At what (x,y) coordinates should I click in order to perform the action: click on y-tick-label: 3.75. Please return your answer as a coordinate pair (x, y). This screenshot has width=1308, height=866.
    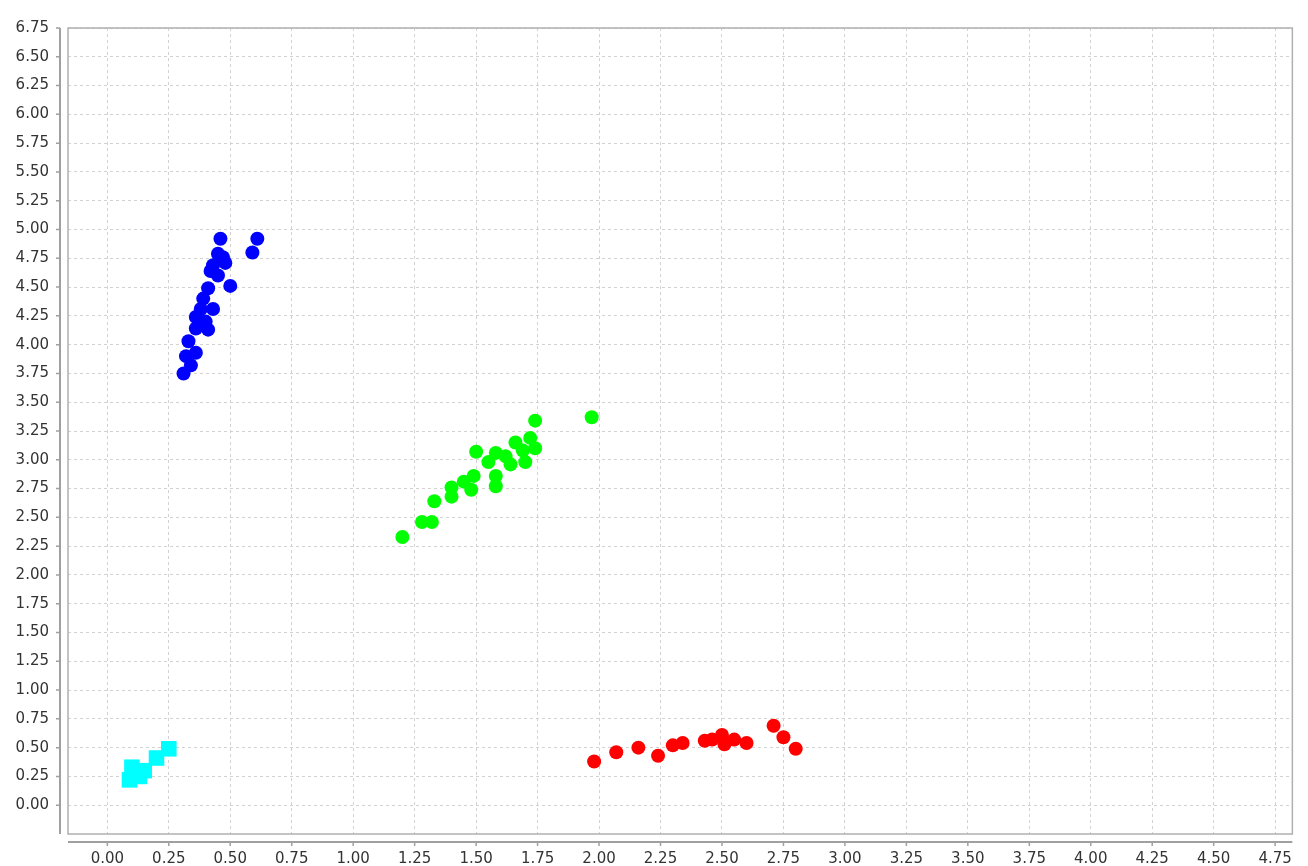
    Looking at the image, I should click on (32, 372).